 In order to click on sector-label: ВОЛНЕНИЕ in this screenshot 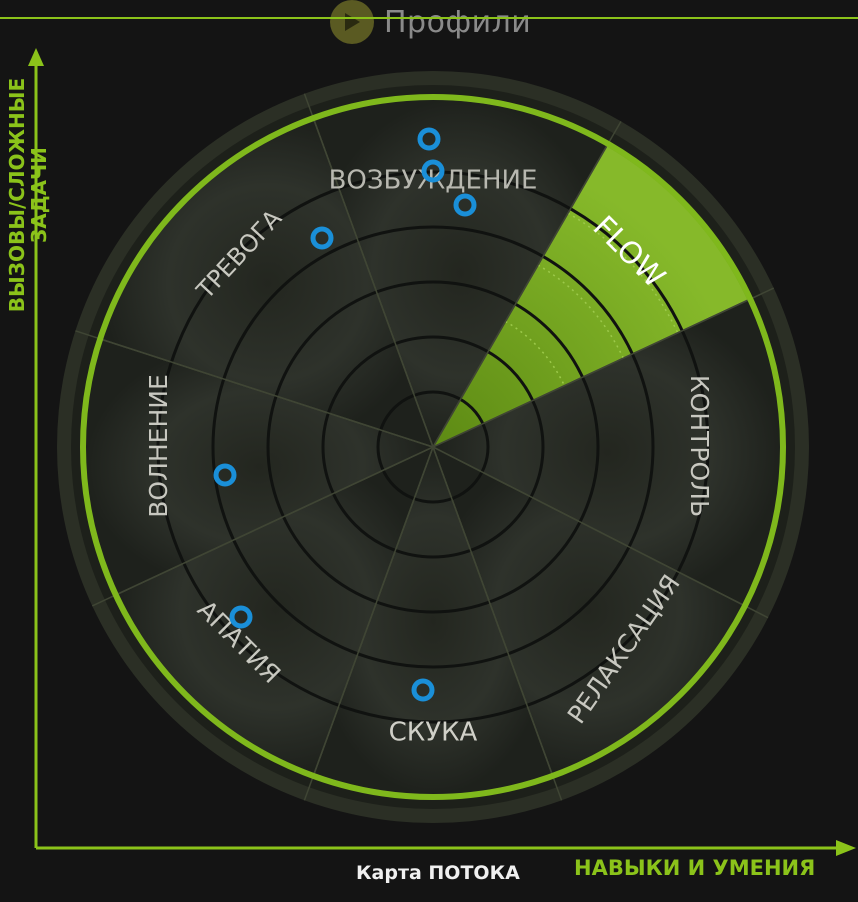, I will do `click(158, 446)`.